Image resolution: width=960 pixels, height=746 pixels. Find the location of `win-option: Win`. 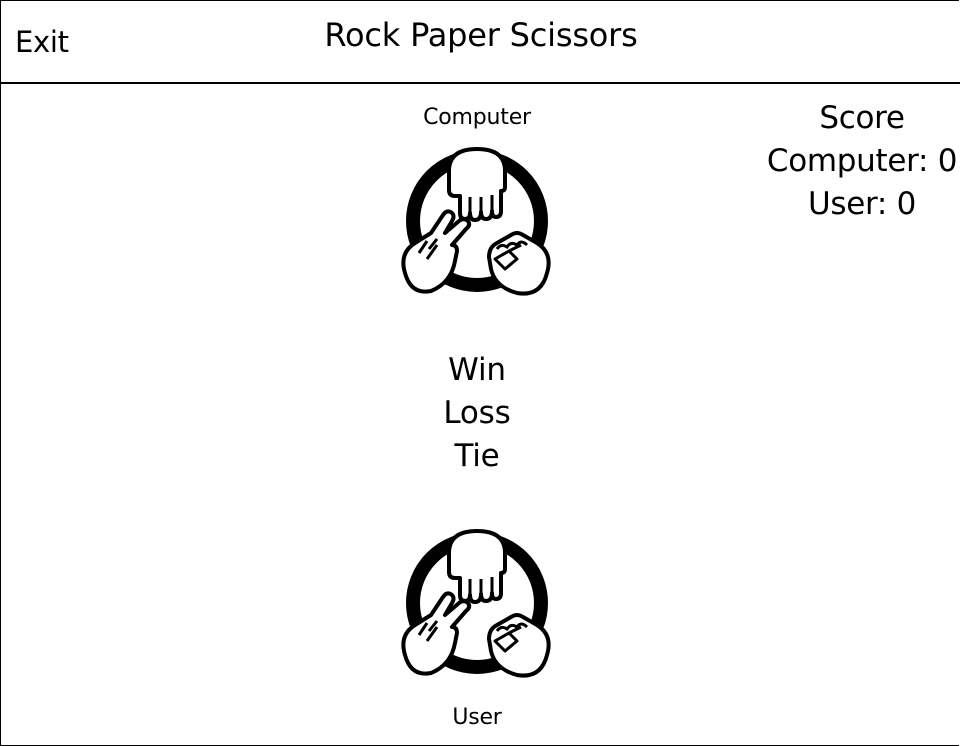

win-option: Win is located at coordinates (477, 370).